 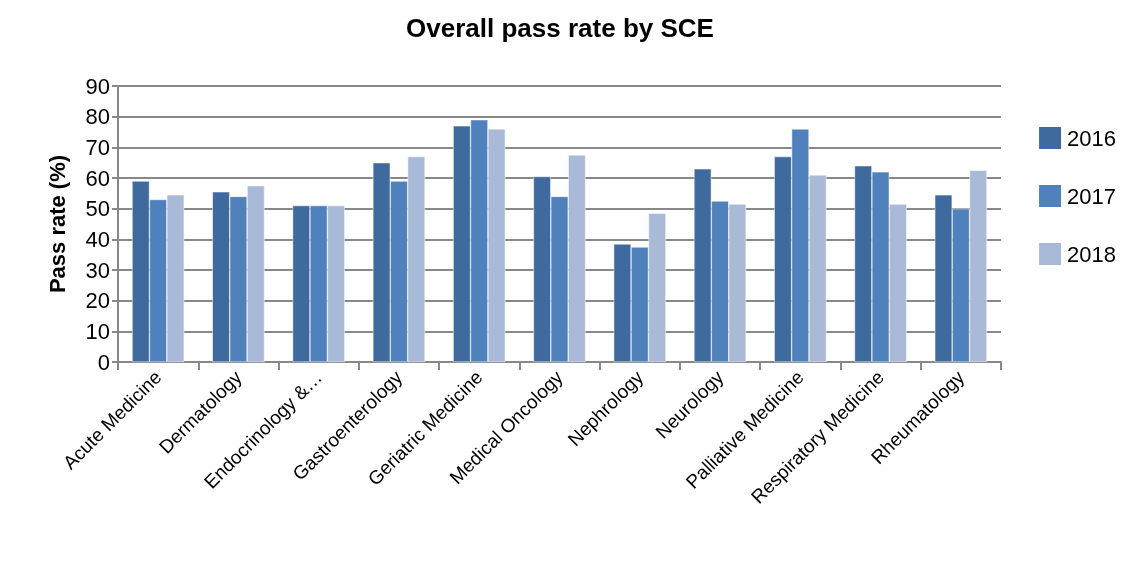 What do you see at coordinates (97, 239) in the screenshot?
I see `y-tick-label: 40` at bounding box center [97, 239].